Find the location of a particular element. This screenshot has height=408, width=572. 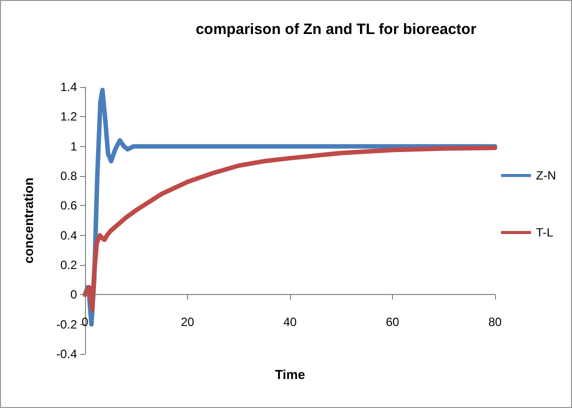

x-tick-label: 60 is located at coordinates (393, 322).